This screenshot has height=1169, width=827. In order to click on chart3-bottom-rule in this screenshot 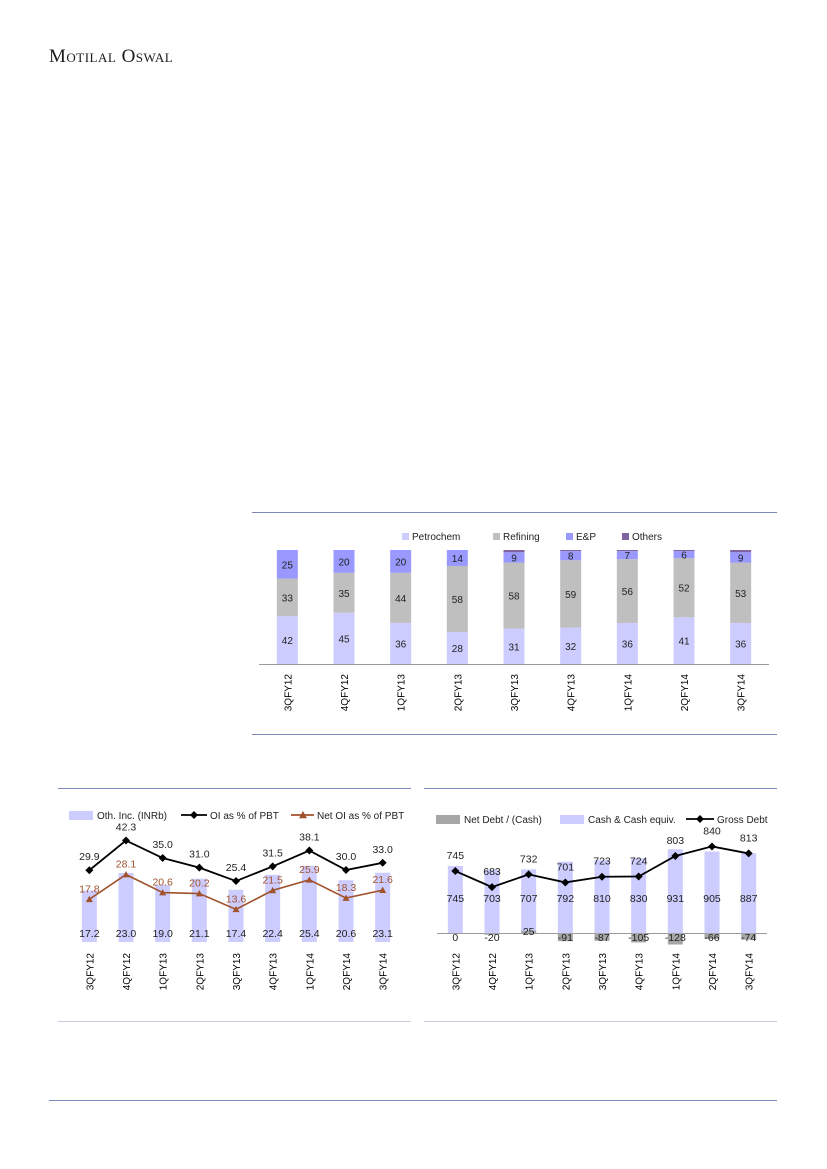, I will do `click(600, 1021)`.